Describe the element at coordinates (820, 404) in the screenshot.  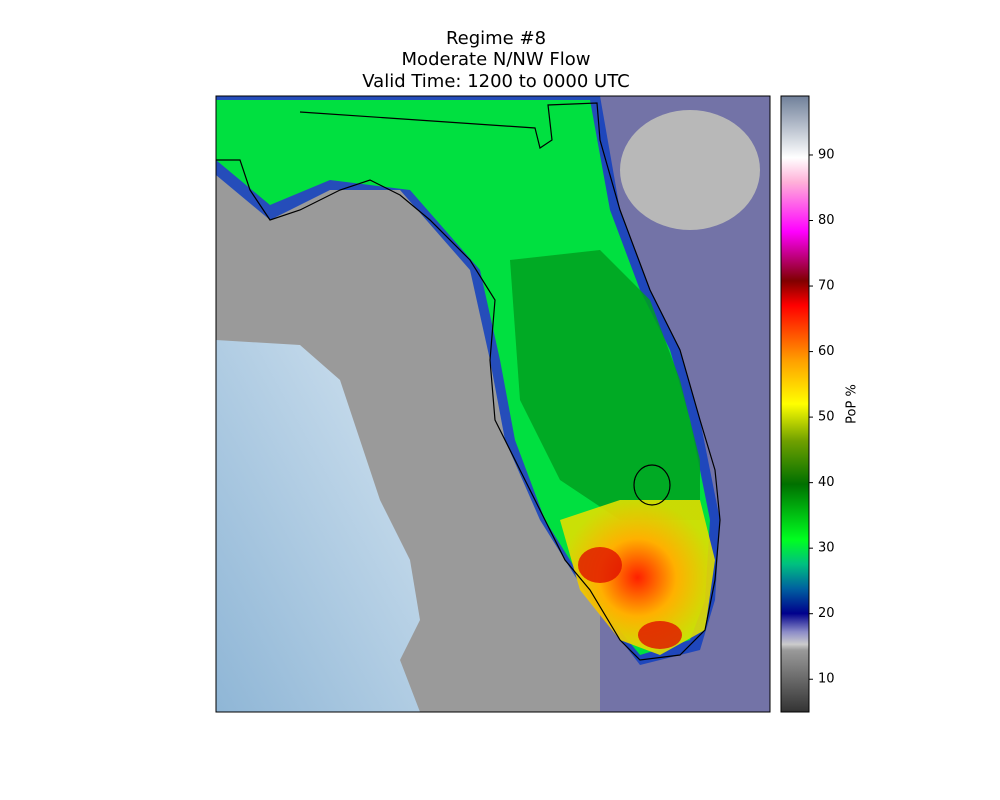
I see `colorbar: PoP % 10 20 30 40 50 60 70 80 90` at that location.